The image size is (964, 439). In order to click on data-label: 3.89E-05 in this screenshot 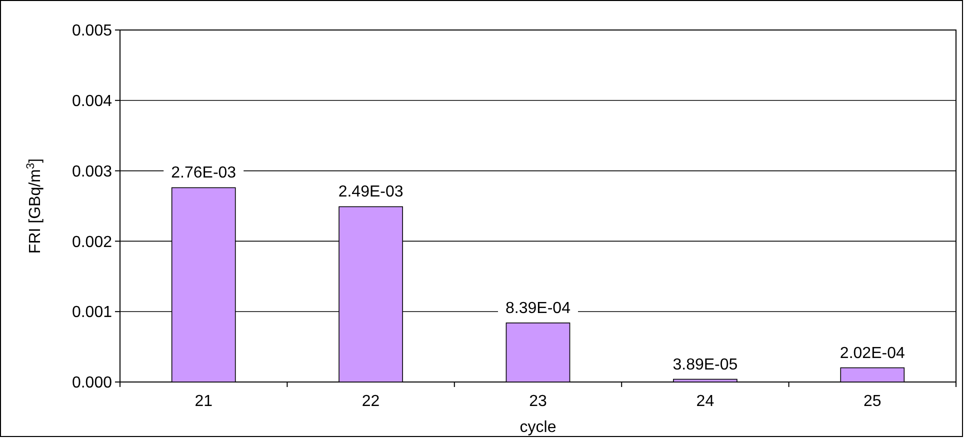, I will do `click(705, 365)`.